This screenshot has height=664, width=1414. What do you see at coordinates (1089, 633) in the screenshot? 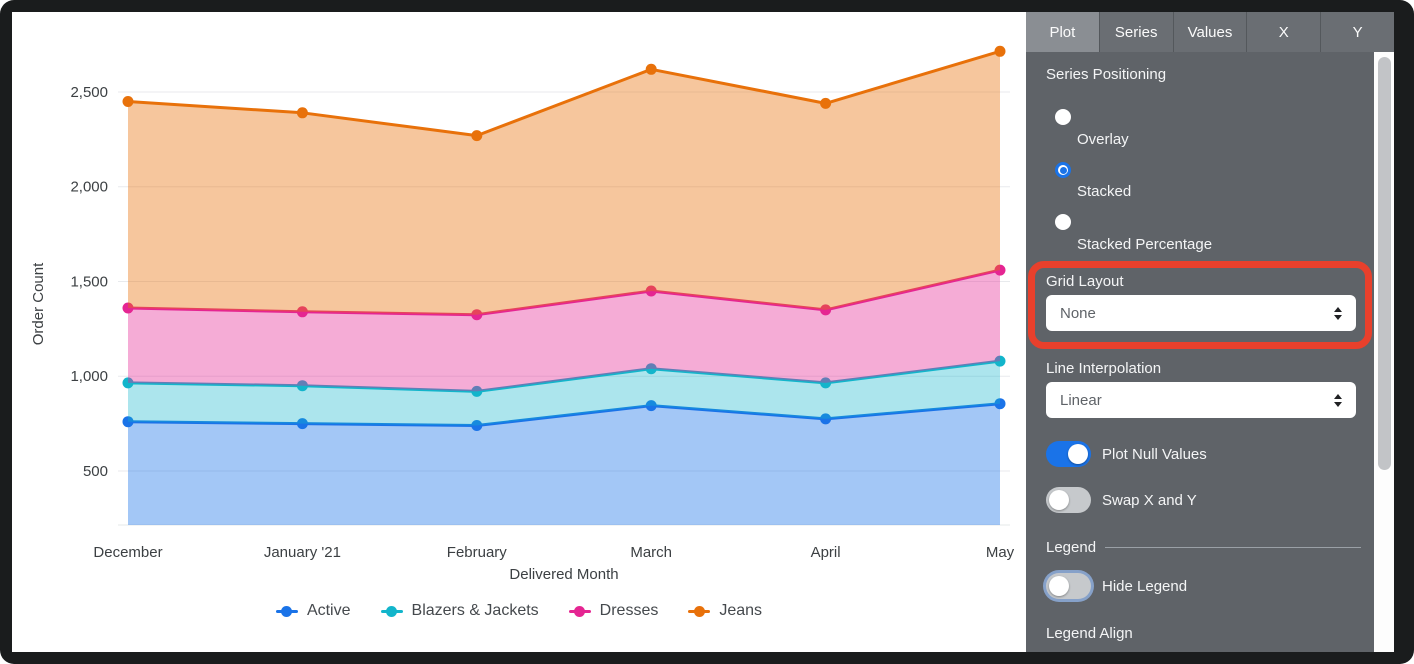
I see `legend-align-label: Legend Align` at bounding box center [1089, 633].